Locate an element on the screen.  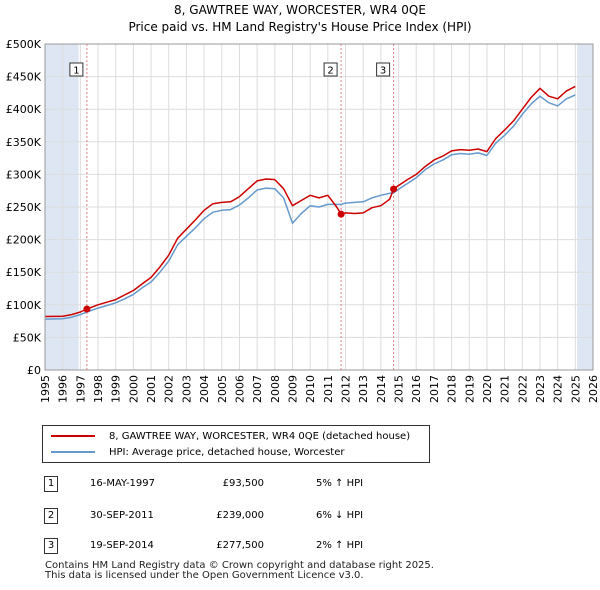
table-row: 3 19-SEP-2014 £277,500 2% ↑ HPI is located at coordinates (230, 546).